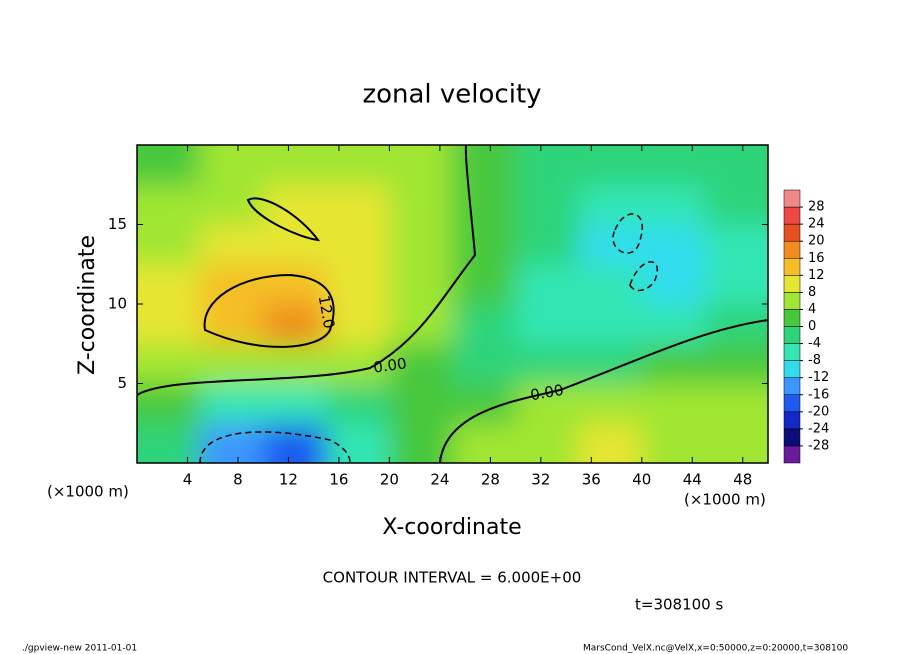 The width and height of the screenshot is (904, 654). Describe the element at coordinates (816, 258) in the screenshot. I see `colorbar-tick-label: 16` at that location.